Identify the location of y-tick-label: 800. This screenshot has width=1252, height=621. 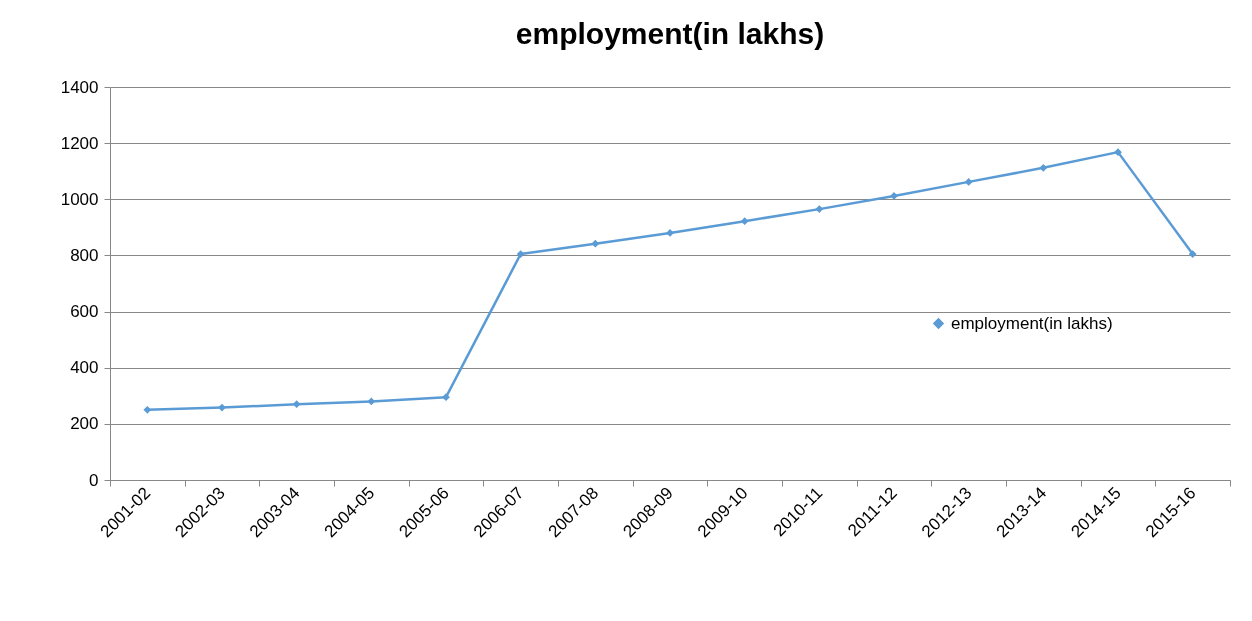
(84, 255).